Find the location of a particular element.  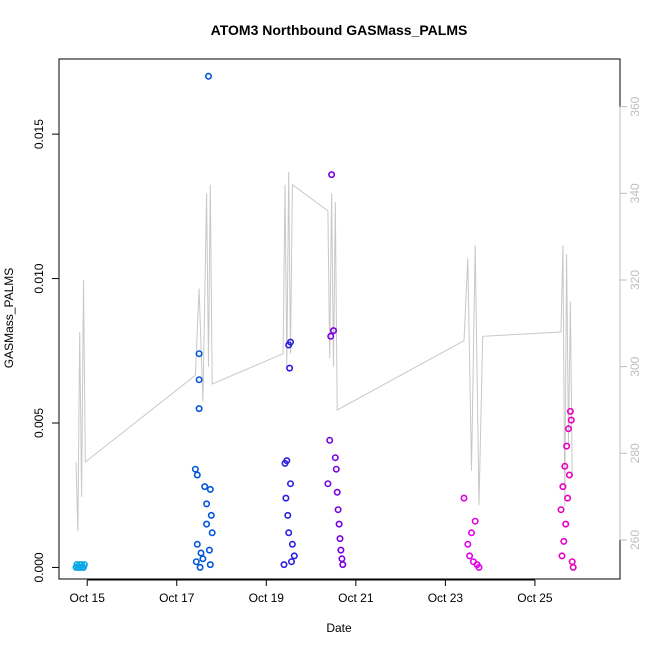

y-tick-label: 0.005 is located at coordinates (39, 423).